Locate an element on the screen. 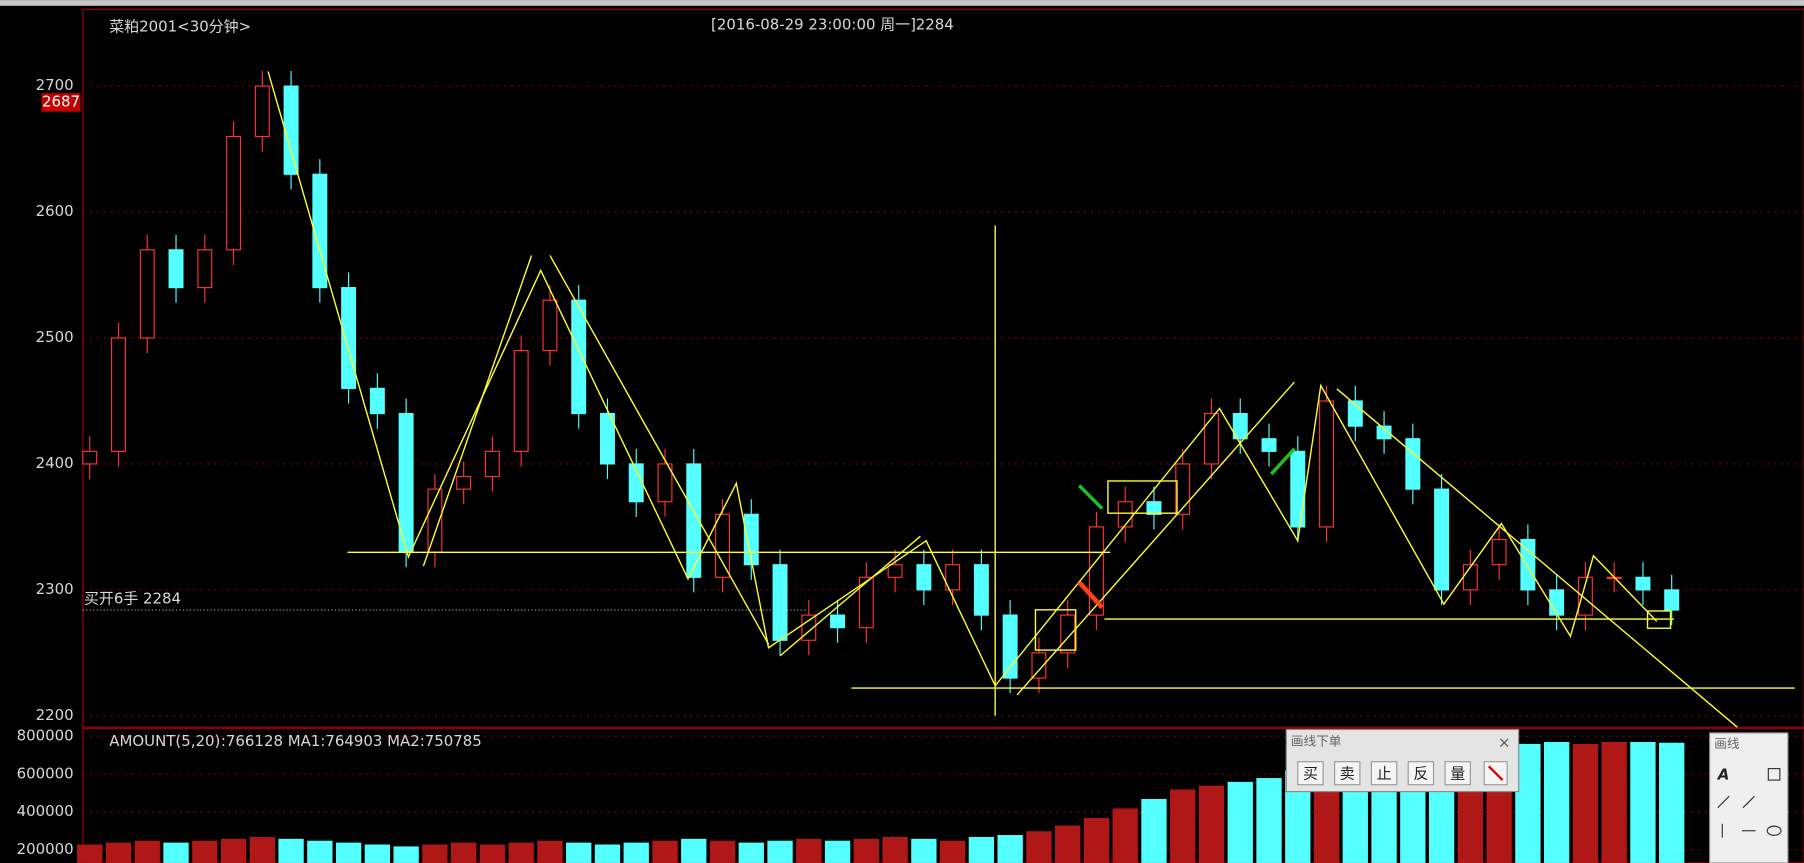  order-button-label: 反 is located at coordinates (1420, 773).